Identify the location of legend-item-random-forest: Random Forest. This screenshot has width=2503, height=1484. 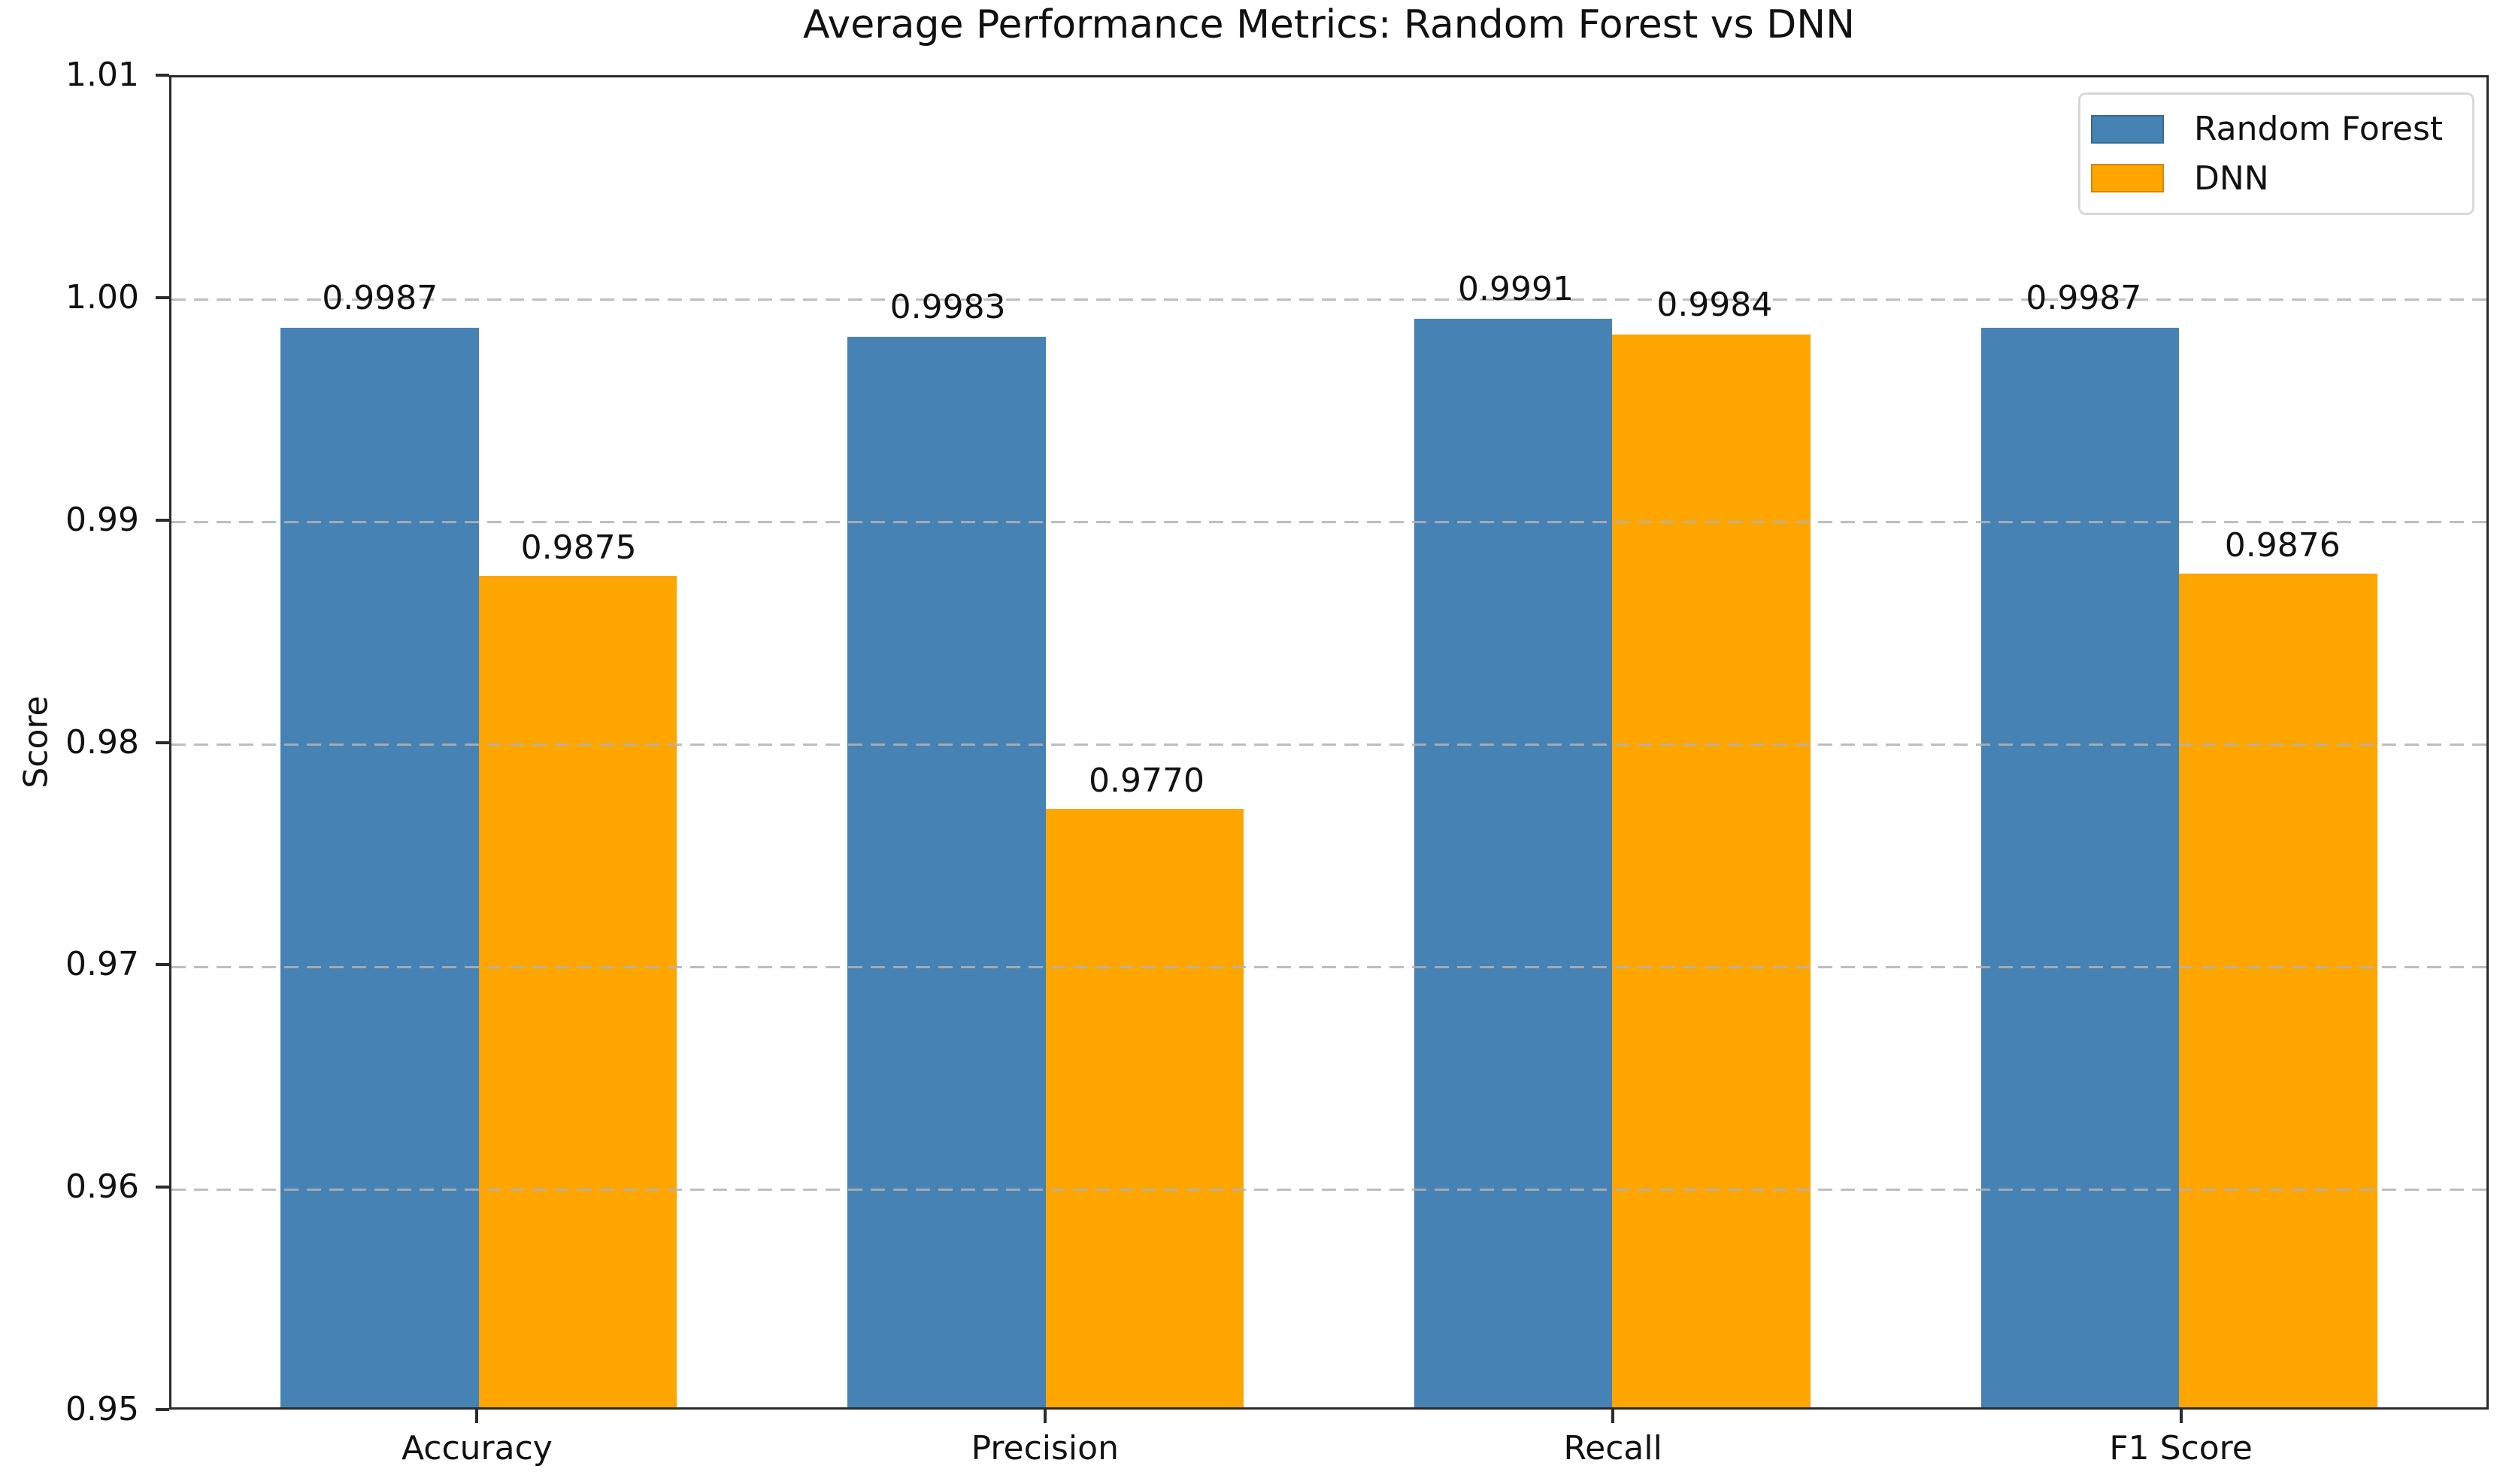
(2282, 129).